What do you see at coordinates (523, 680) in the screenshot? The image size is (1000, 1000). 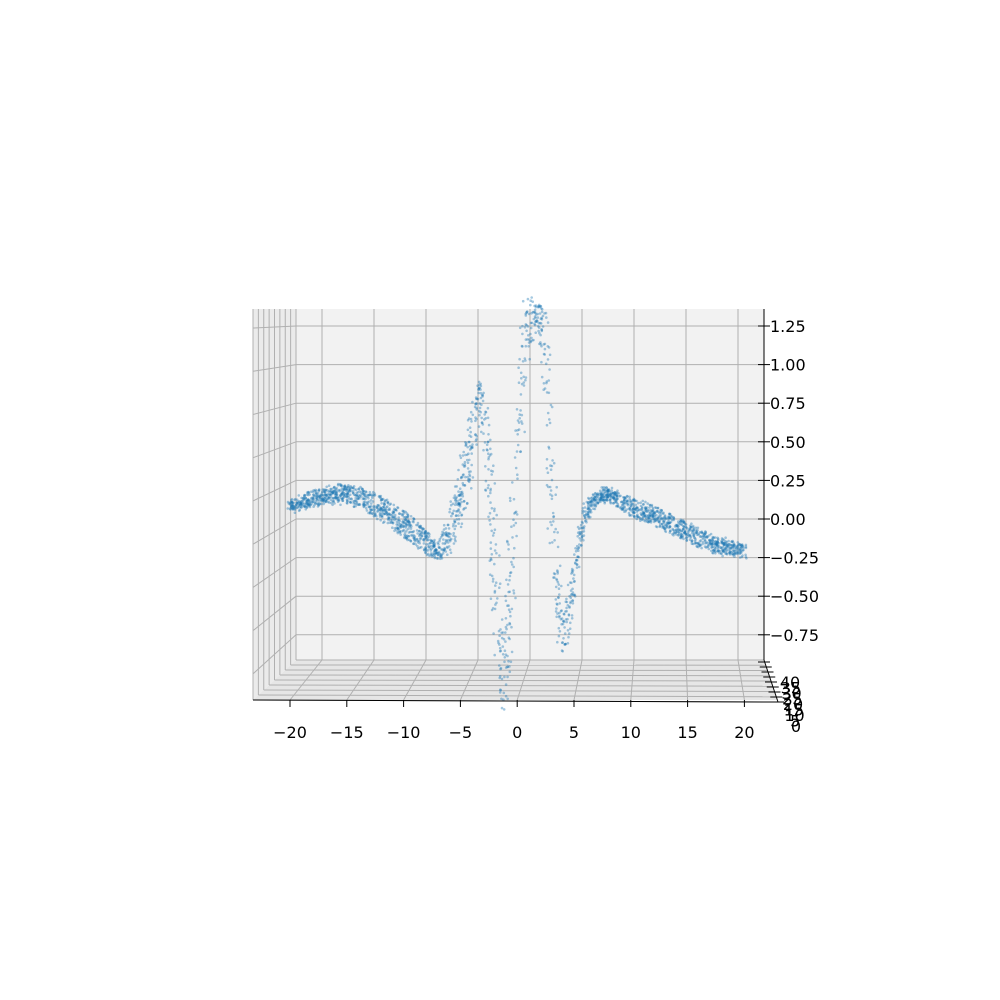 I see `floor-grid-line` at bounding box center [523, 680].